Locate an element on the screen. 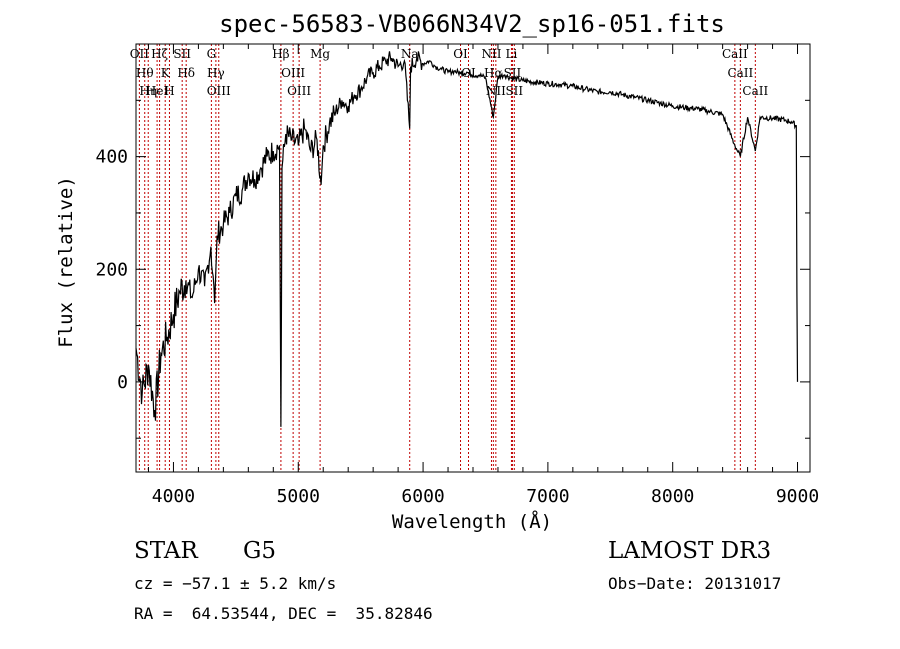 The width and height of the screenshot is (900, 649). spectral-line-label: OII is located at coordinates (140, 54).